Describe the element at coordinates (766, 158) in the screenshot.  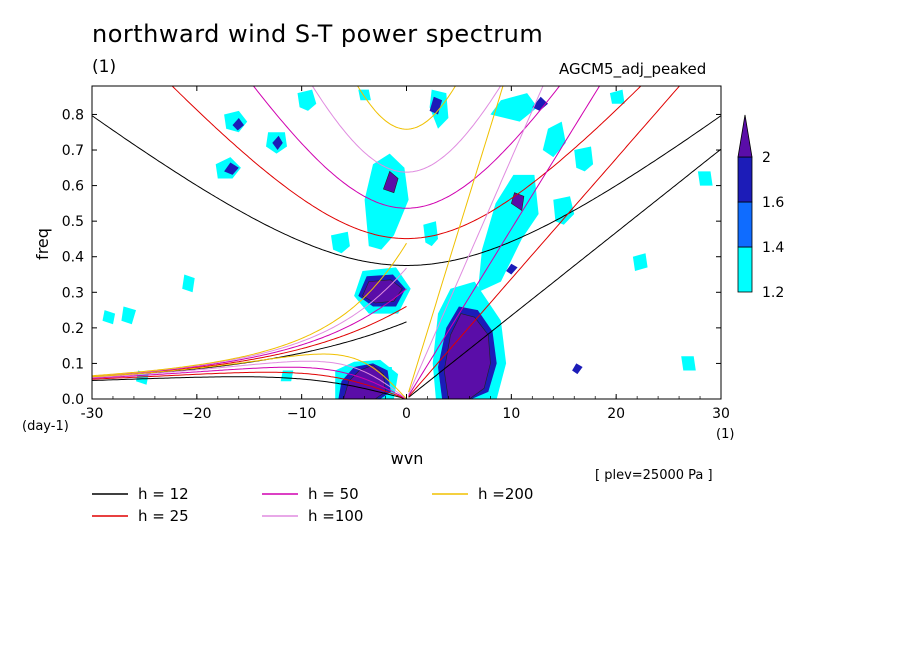
I see `colorbar-label: 2` at that location.